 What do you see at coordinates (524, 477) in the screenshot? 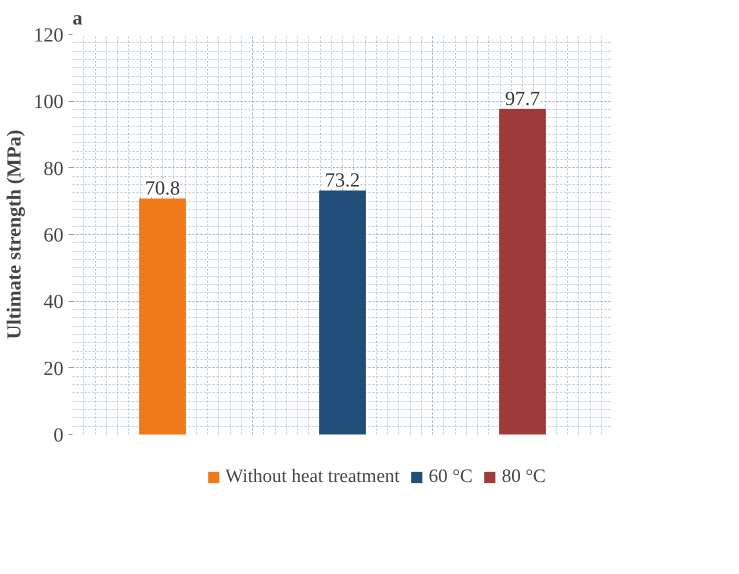
I see `legend-label: 80 °C` at bounding box center [524, 477].